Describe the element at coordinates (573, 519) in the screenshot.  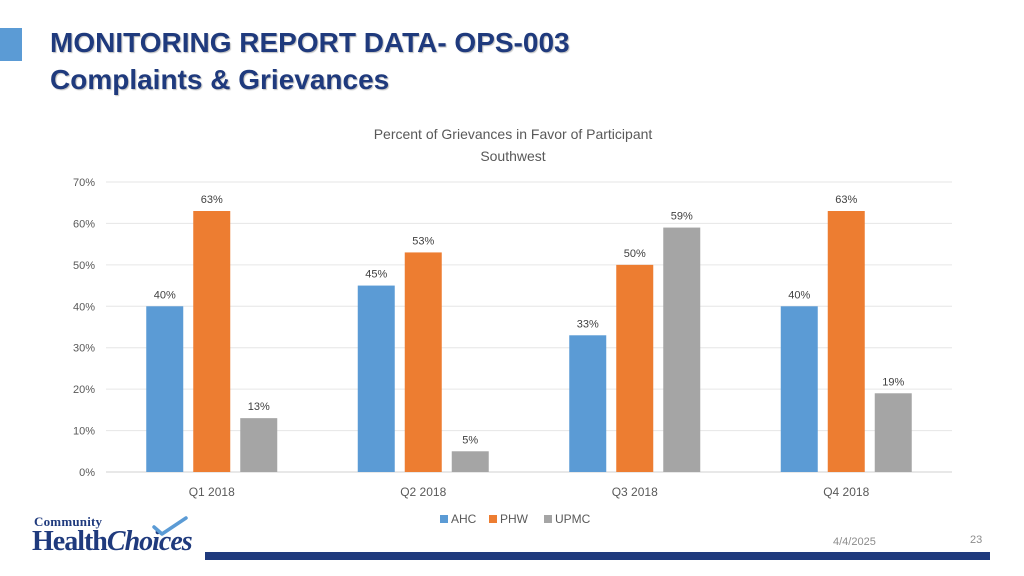
I see `legend-label-upmc: UPMC` at that location.